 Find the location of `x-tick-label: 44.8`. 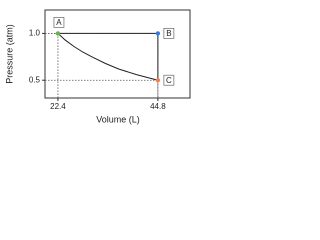

x-tick-label: 44.8 is located at coordinates (158, 106).